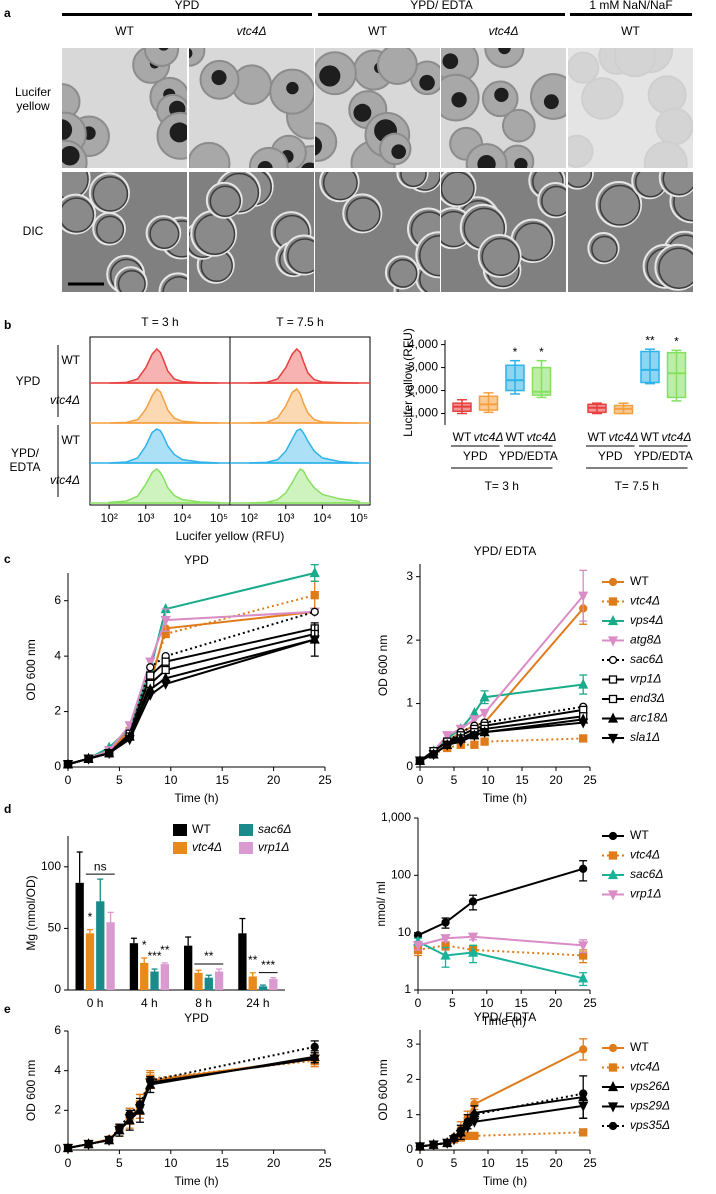 The height and width of the screenshot is (1194, 716). I want to click on row-label: DIC, so click(33, 231).